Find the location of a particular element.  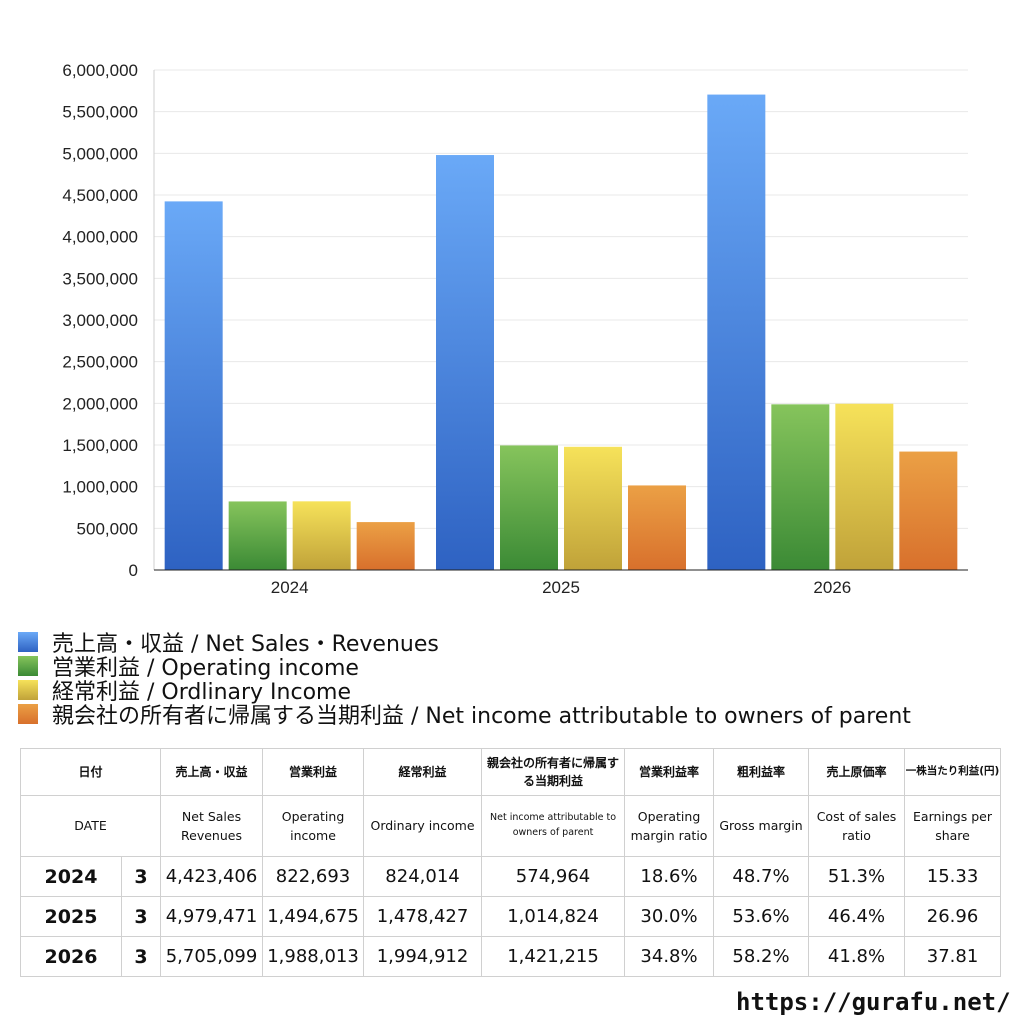

legend-swatch-operating is located at coordinates (28, 666).